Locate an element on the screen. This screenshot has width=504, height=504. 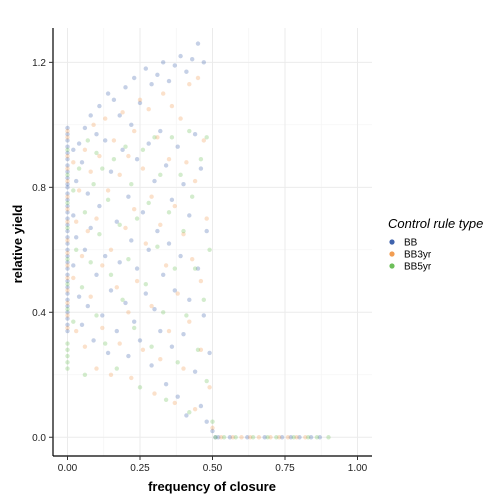
y-tick-label: 0.0 is located at coordinates (39, 438).